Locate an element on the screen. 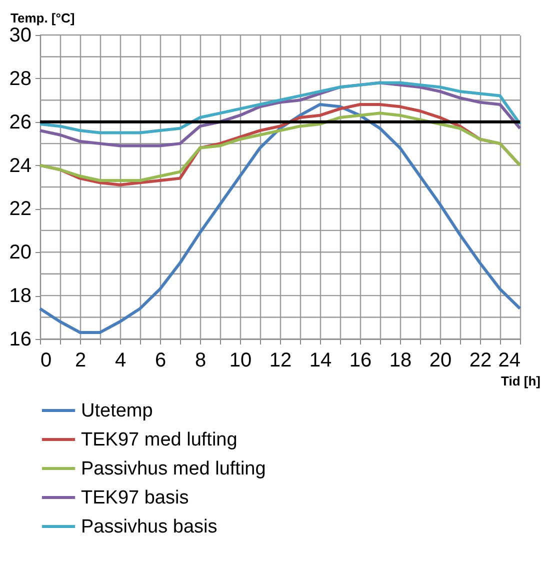 The width and height of the screenshot is (546, 585). legend-label: TEK97 med lufting is located at coordinates (159, 440).